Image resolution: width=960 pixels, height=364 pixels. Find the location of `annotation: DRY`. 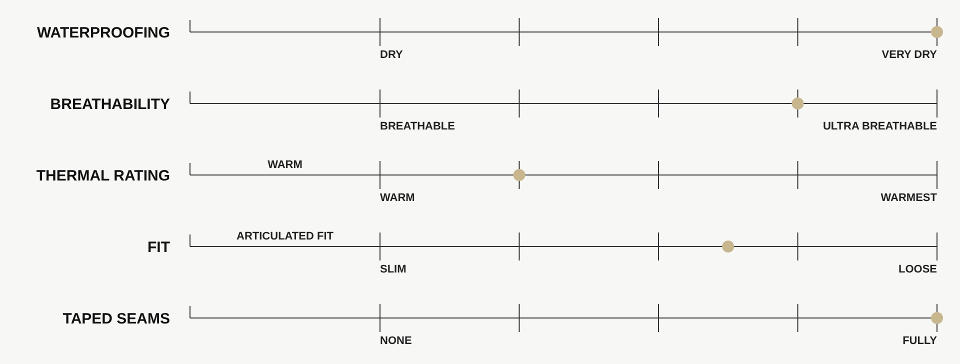

annotation: DRY is located at coordinates (392, 55).